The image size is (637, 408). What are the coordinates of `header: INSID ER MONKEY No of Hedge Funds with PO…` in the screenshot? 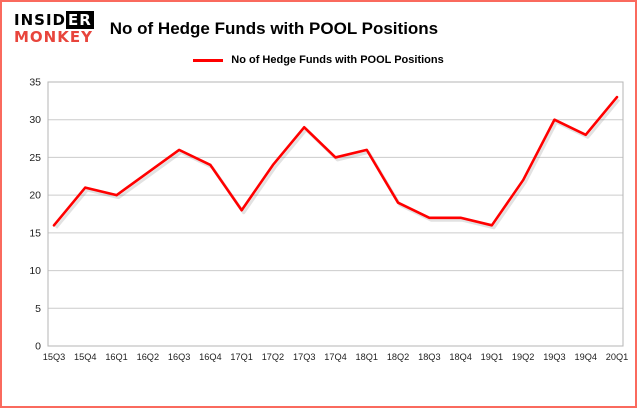 It's located at (318, 23).